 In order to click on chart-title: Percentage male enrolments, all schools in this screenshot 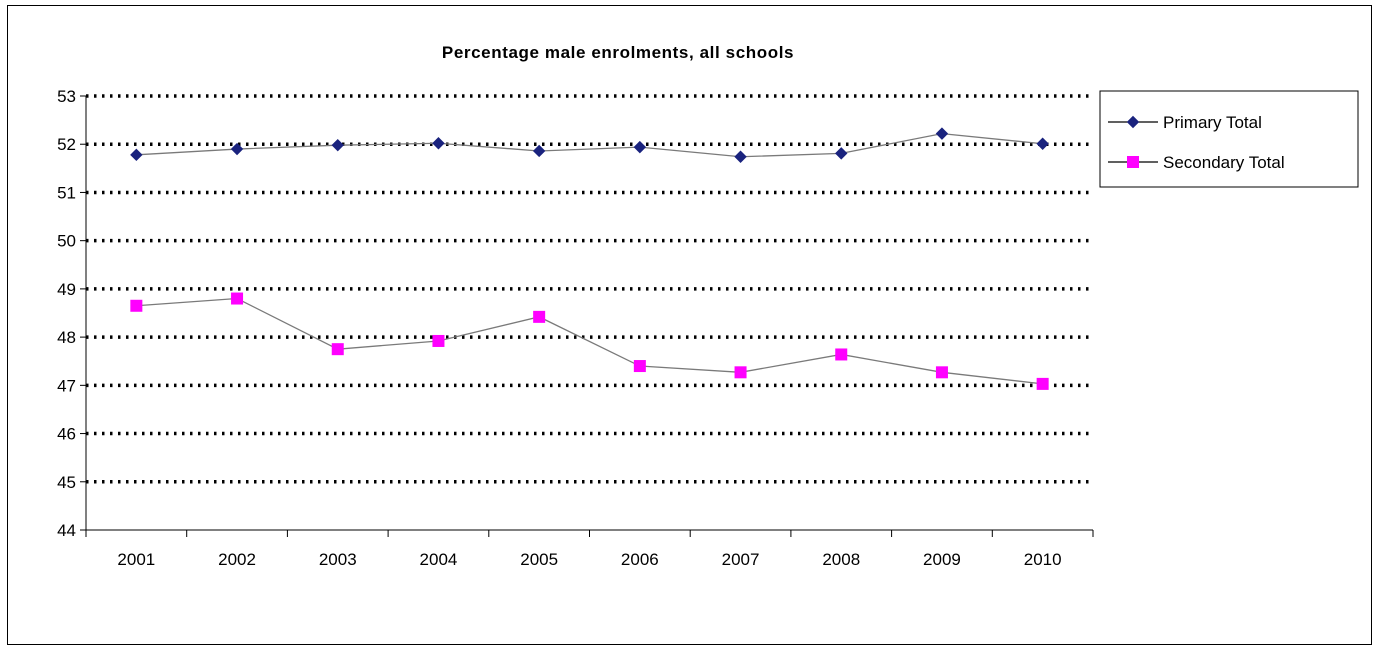, I will do `click(618, 52)`.